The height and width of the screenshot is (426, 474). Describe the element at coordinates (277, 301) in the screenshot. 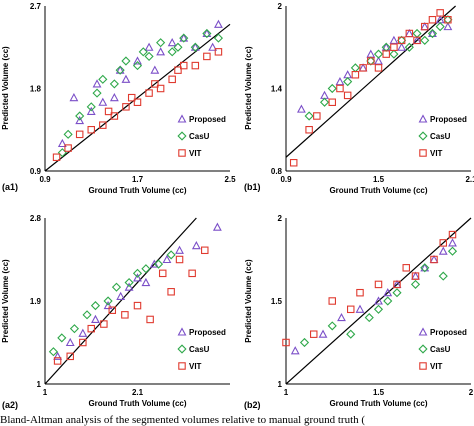

I see `y-tick-label: 1.5` at that location.